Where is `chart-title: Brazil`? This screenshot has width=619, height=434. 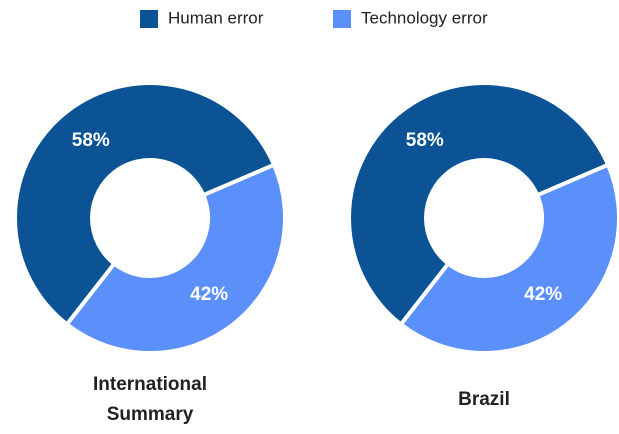 chart-title: Brazil is located at coordinates (484, 399).